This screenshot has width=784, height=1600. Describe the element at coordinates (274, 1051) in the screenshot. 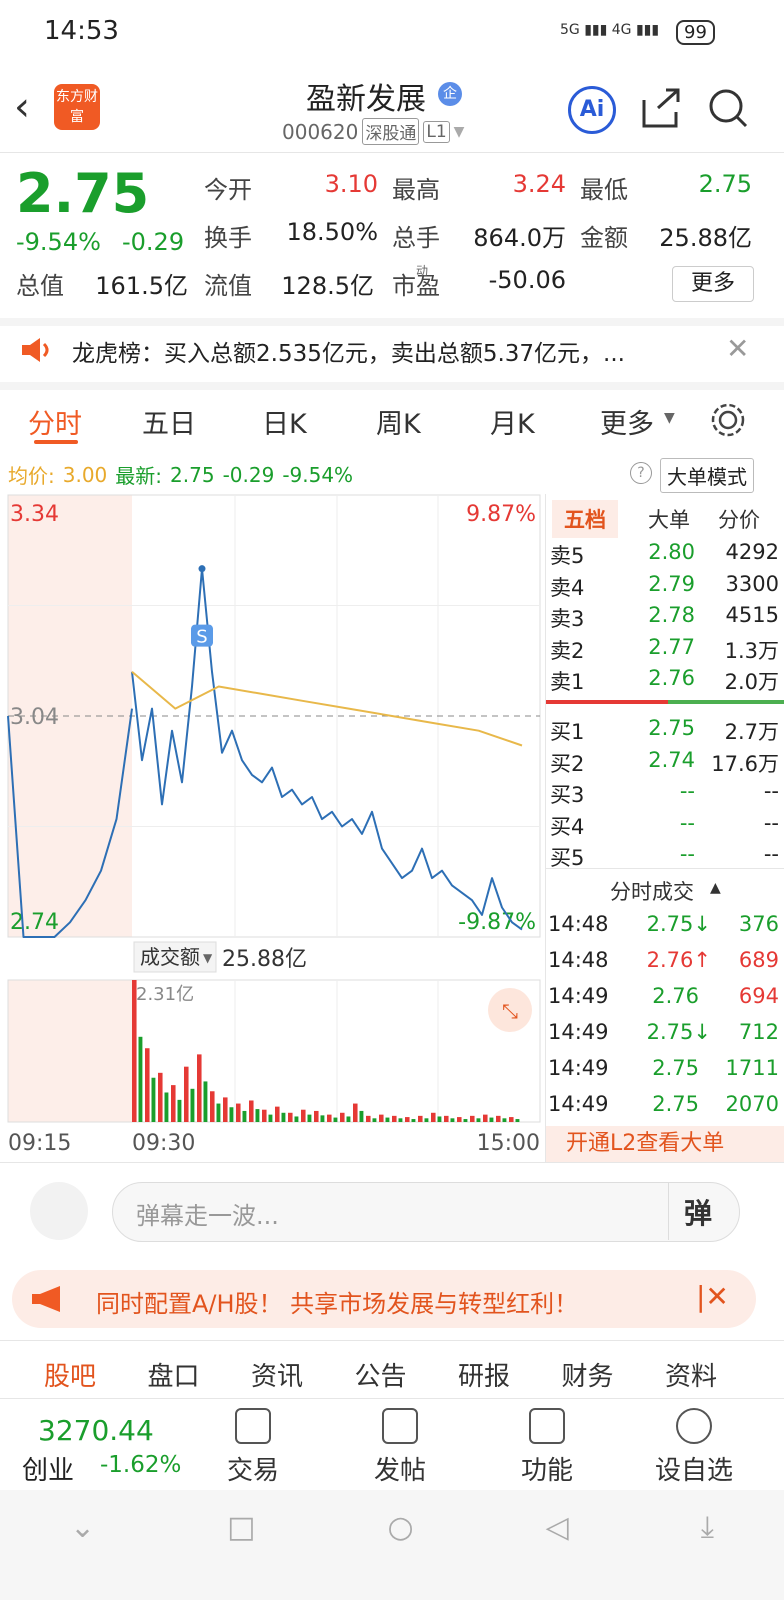

I see `volume-frame` at that location.